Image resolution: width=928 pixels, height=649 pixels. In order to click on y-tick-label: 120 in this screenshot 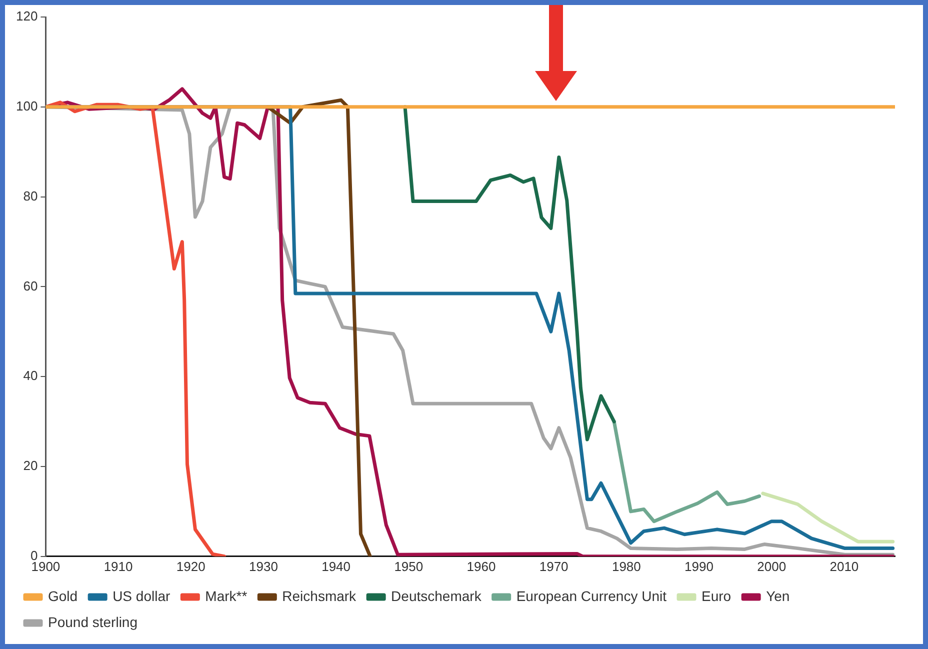, I will do `click(27, 16)`.